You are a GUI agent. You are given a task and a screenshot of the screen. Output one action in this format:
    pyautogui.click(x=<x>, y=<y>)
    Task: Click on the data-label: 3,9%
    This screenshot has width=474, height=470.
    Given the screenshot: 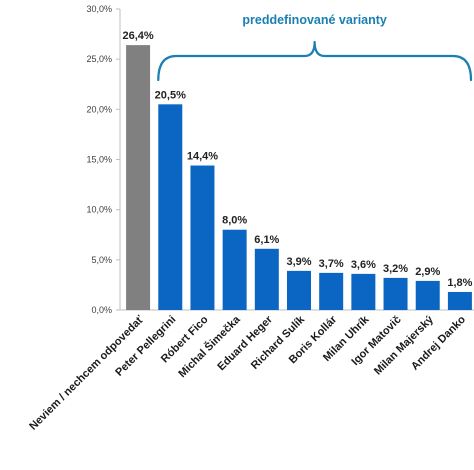 What is the action you would take?
    pyautogui.click(x=298, y=262)
    